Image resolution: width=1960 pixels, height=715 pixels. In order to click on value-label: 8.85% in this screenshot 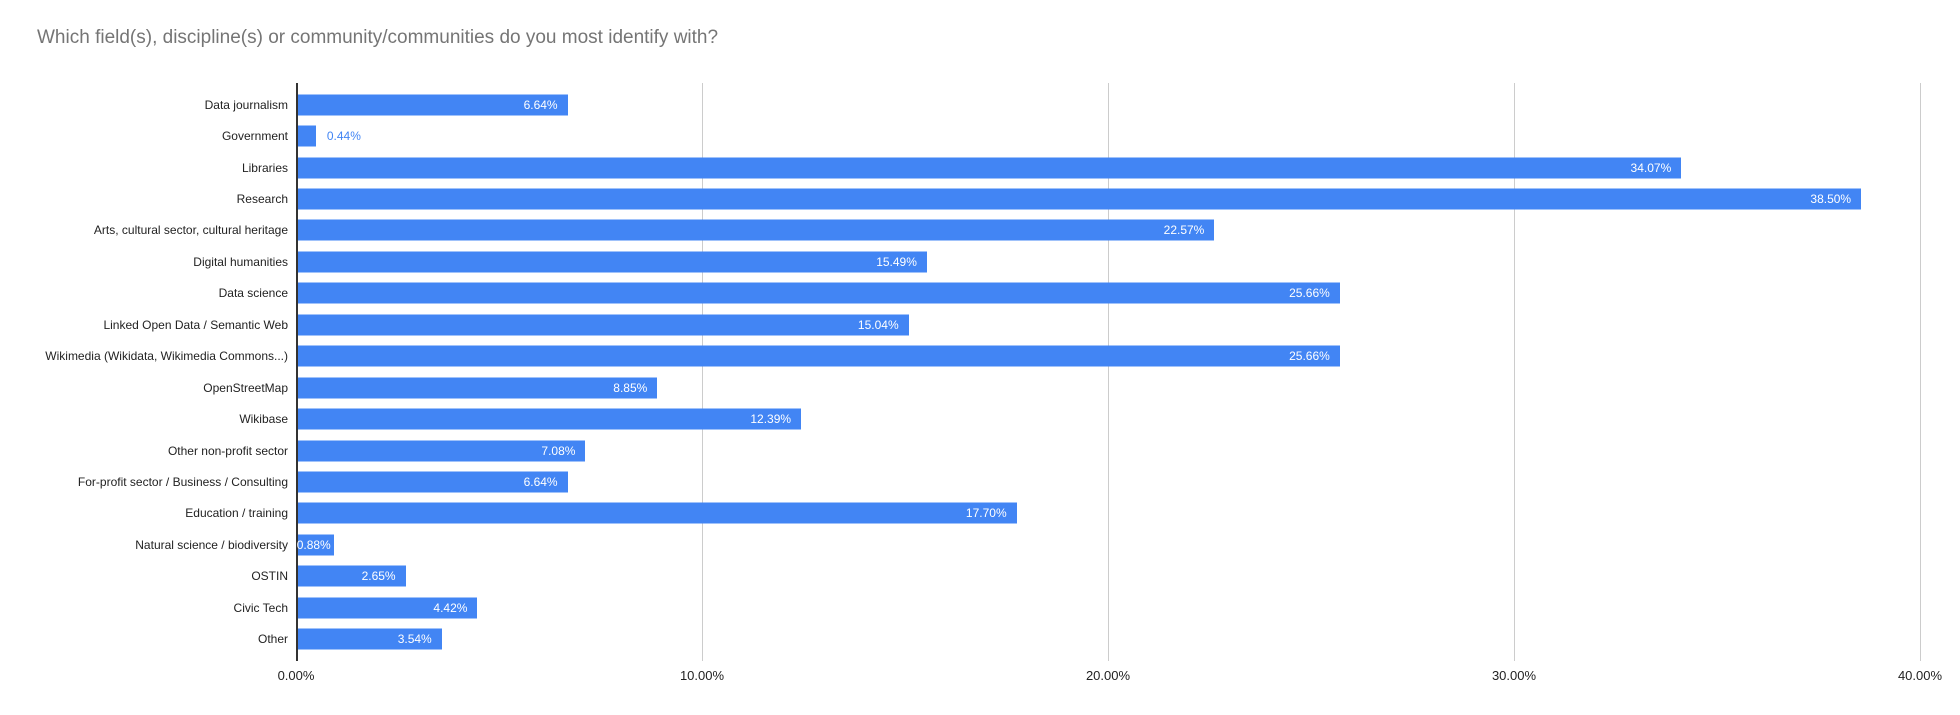, I will do `click(630, 387)`.